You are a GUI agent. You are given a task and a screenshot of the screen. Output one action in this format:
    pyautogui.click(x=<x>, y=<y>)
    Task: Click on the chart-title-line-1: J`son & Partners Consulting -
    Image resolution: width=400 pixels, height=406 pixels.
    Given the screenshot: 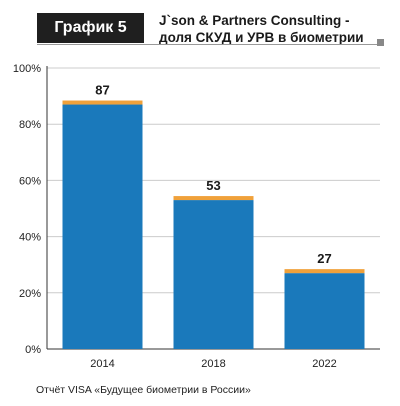 What is the action you would take?
    pyautogui.click(x=254, y=20)
    